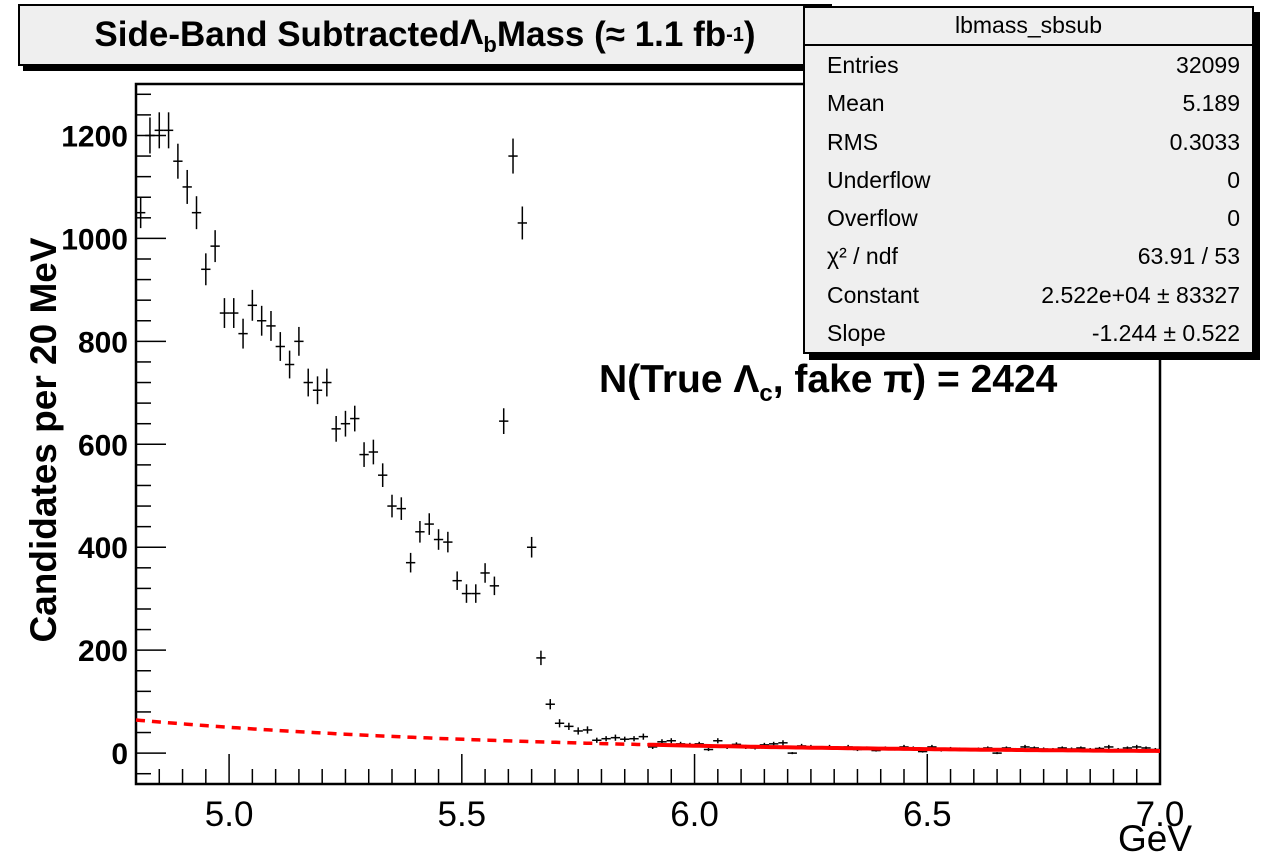 The width and height of the screenshot is (1272, 864). I want to click on stats-title: lbmass_sbsub, so click(1028, 27).